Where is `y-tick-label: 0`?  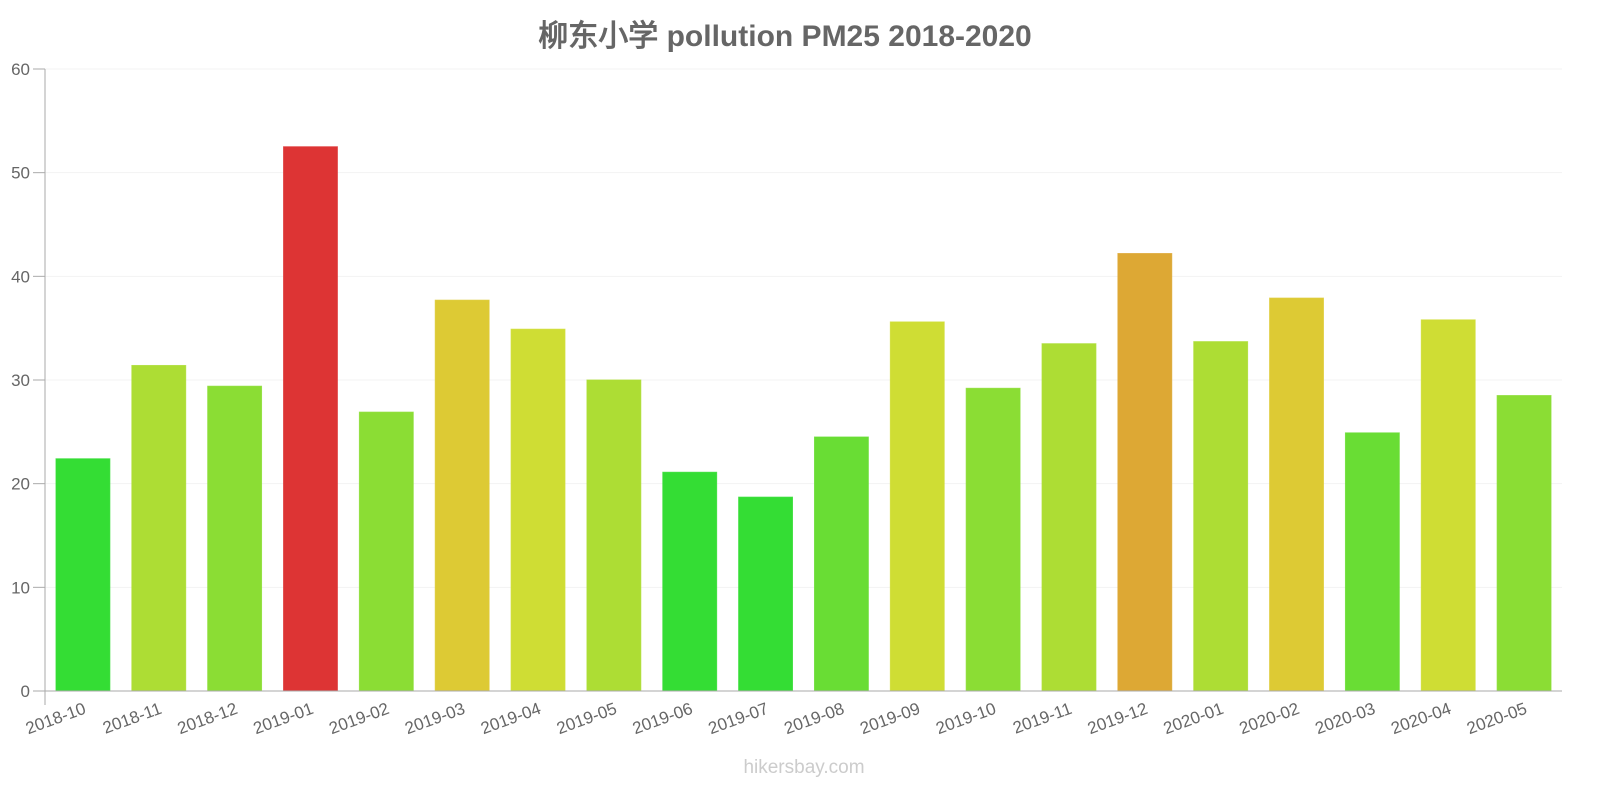 y-tick-label: 0 is located at coordinates (25, 691).